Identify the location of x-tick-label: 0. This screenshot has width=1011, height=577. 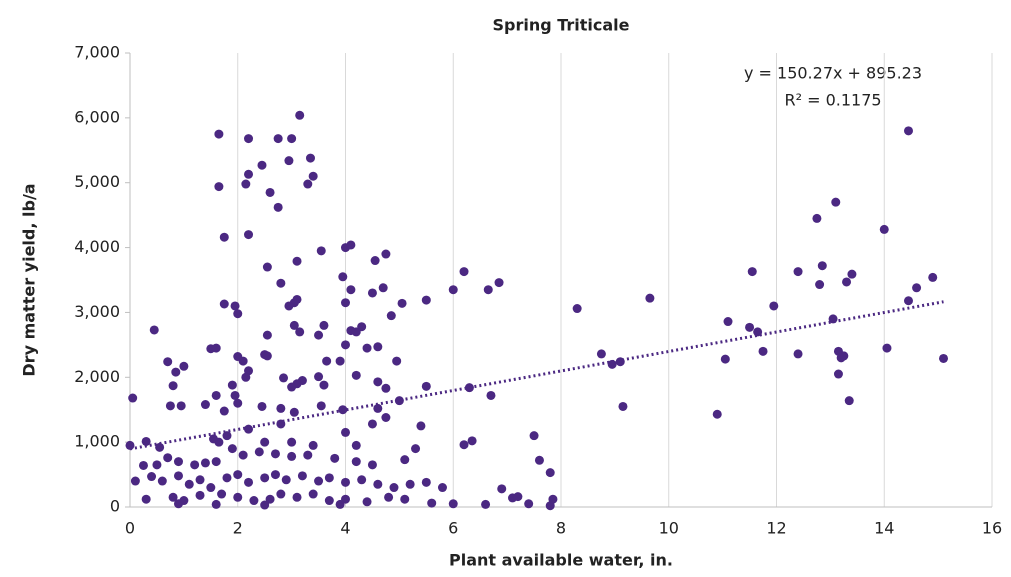
(130, 528).